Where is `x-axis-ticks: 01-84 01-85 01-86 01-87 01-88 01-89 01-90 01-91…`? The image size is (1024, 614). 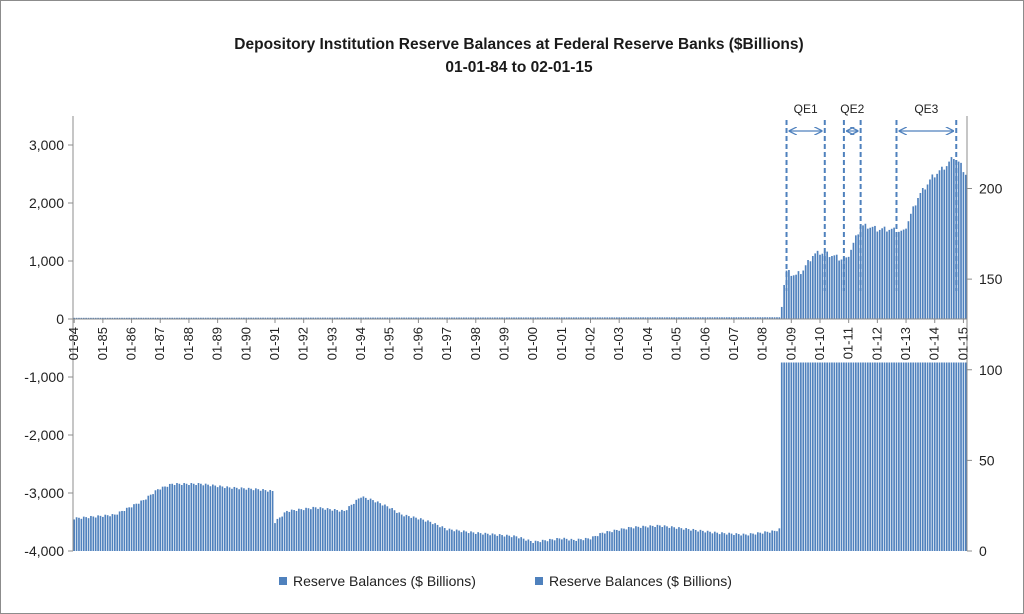
x-axis-ticks: 01-84 01-85 01-86 01-87 01-88 01-89 01-90 01-91… is located at coordinates (518, 339).